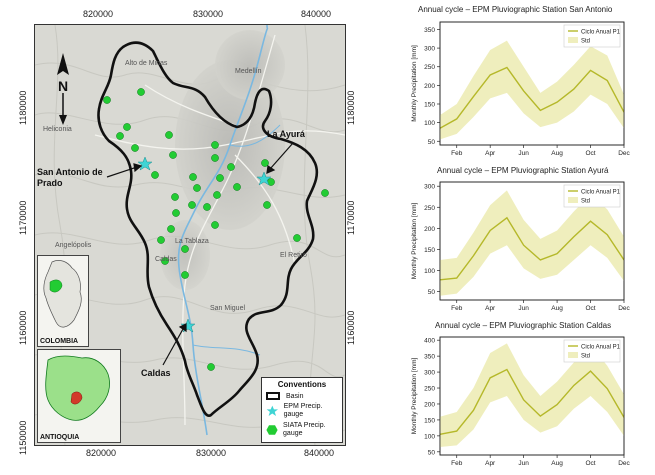 The height and width of the screenshot is (475, 655). What do you see at coordinates (273, 396) in the screenshot?
I see `basin-swatch-icon` at bounding box center [273, 396].